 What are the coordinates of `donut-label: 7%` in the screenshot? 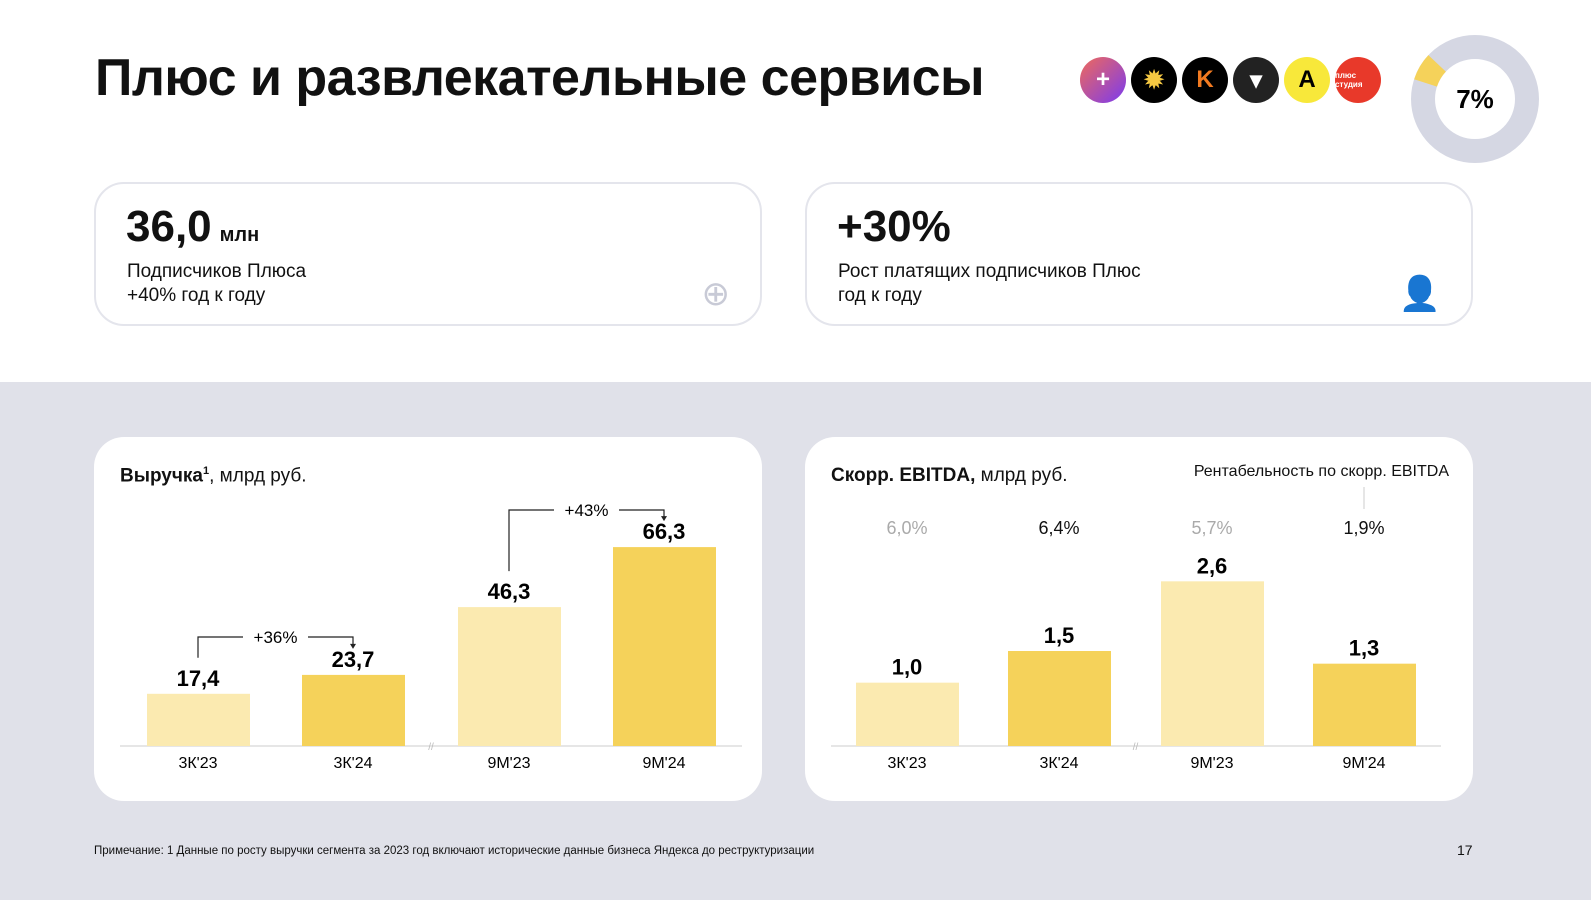 It's located at (1475, 99).